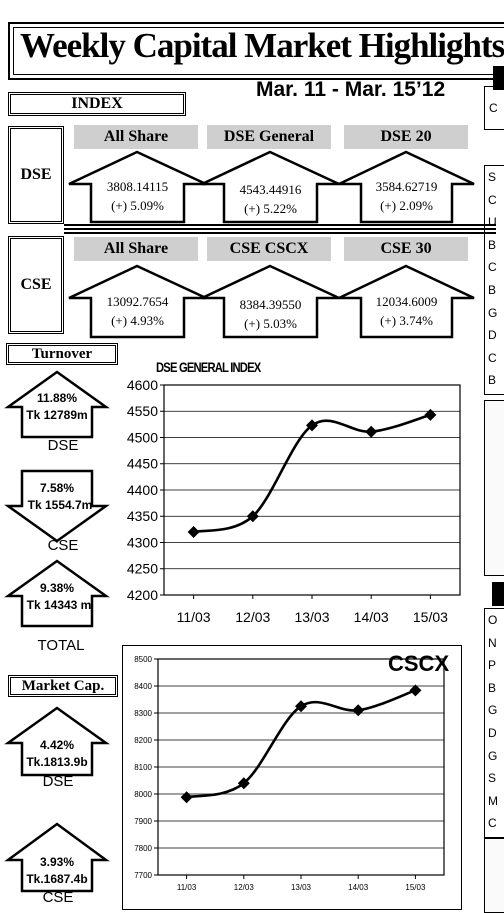 This screenshot has width=504, height=913. I want to click on date-range: Mar. 11 - Mar. 15’12, so click(351, 89).